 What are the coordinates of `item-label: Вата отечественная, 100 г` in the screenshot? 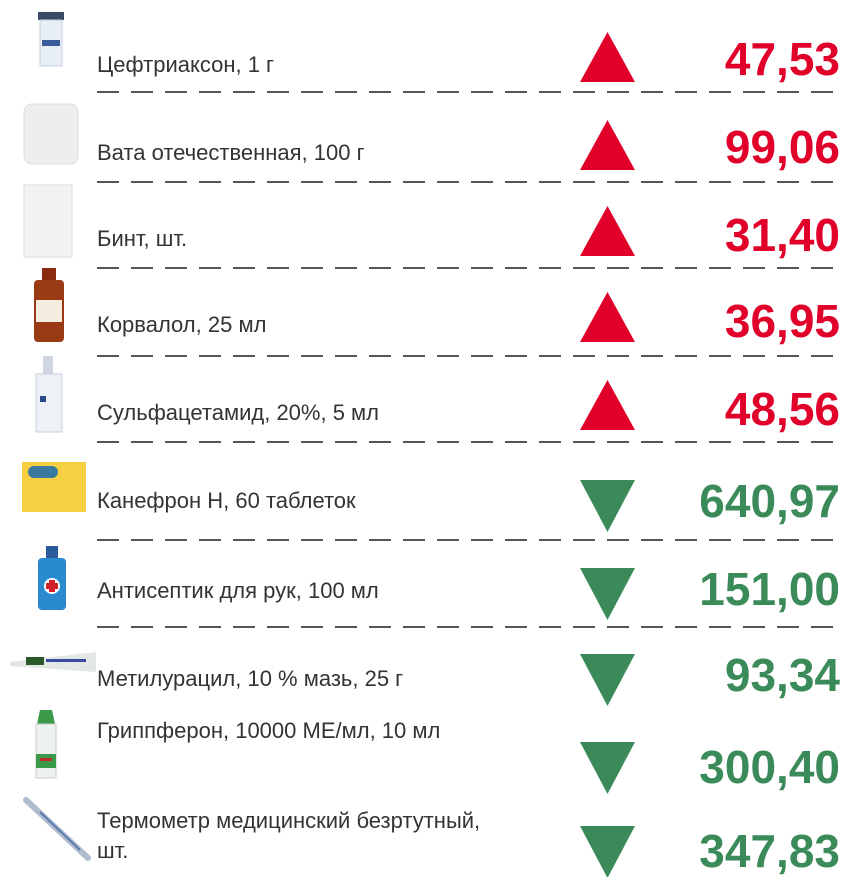 It's located at (231, 152).